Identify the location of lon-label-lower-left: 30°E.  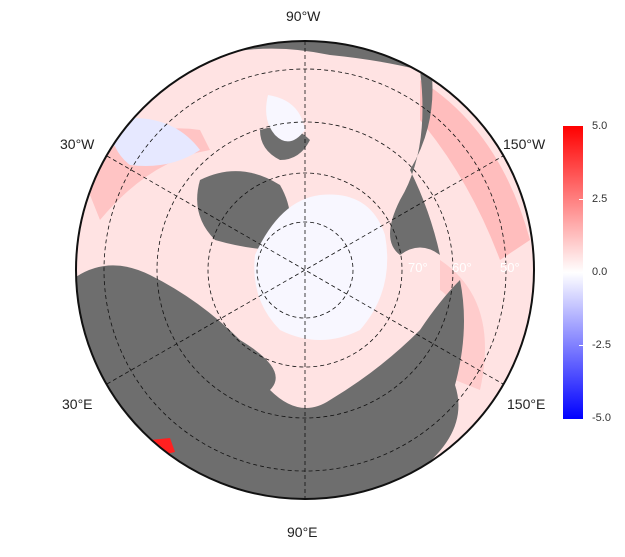
(77, 404).